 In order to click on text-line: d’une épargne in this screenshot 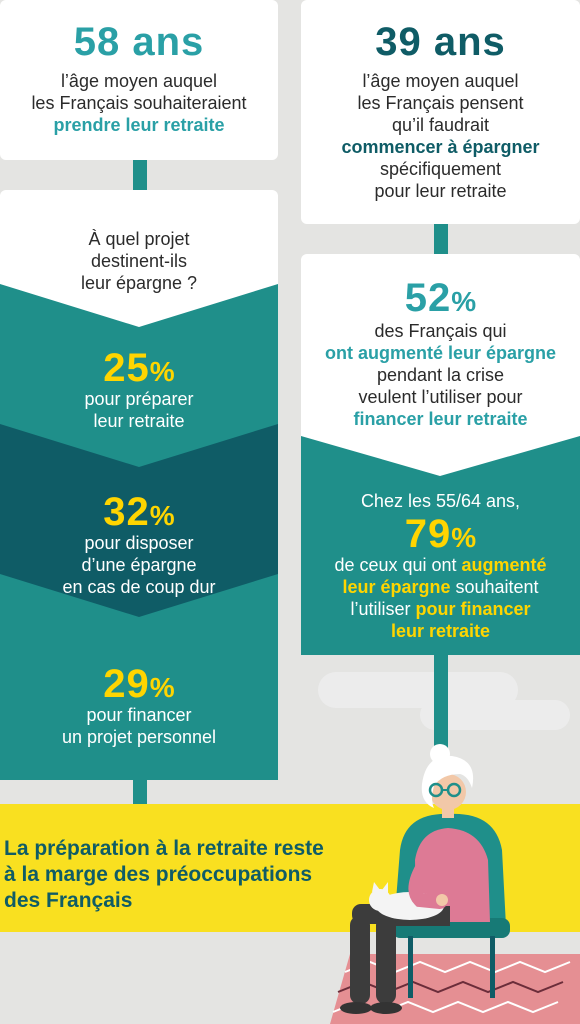, I will do `click(139, 565)`.